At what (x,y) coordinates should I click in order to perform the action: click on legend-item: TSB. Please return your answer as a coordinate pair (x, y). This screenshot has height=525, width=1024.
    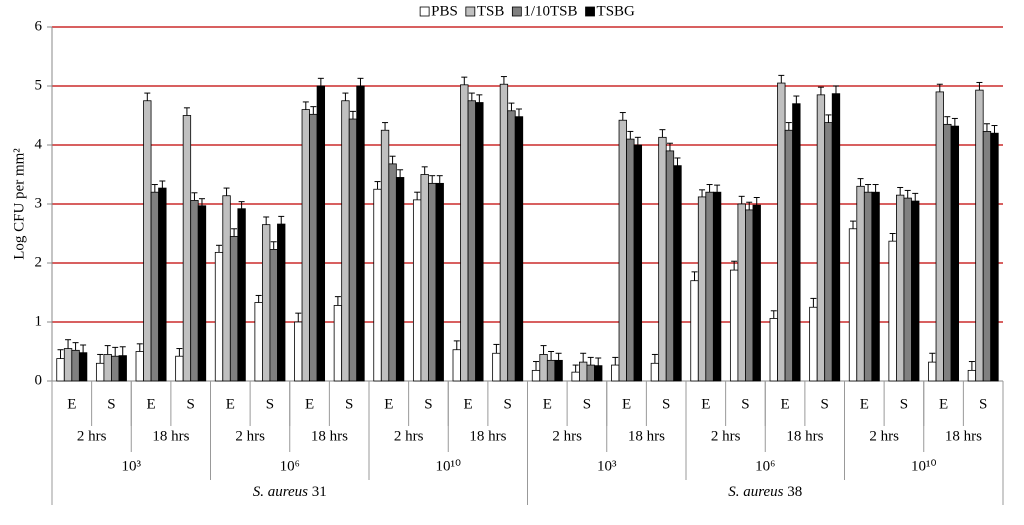
    Looking at the image, I should click on (485, 11).